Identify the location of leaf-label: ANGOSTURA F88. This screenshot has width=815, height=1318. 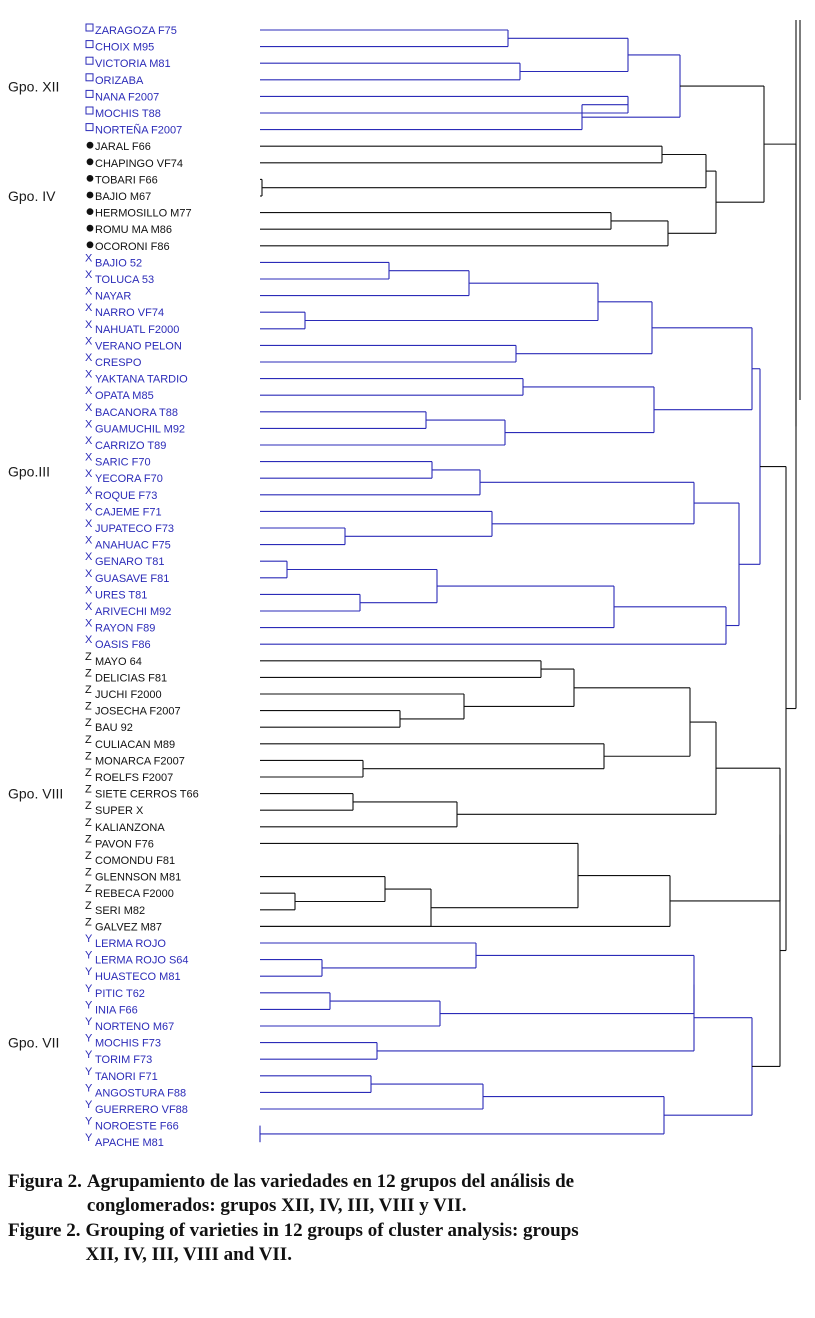
(140, 1093).